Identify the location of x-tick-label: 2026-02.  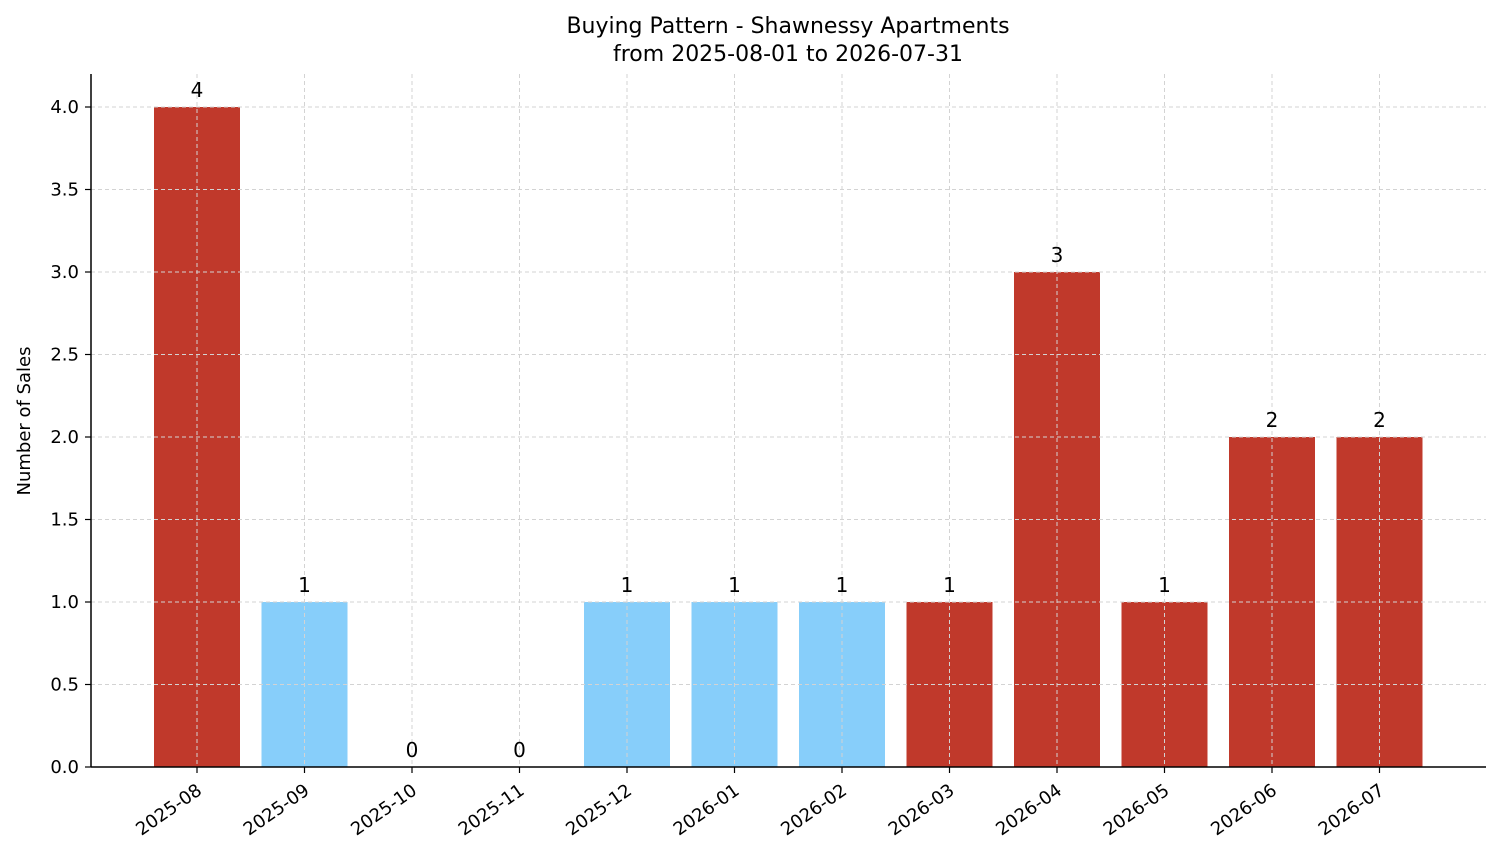
(814, 810).